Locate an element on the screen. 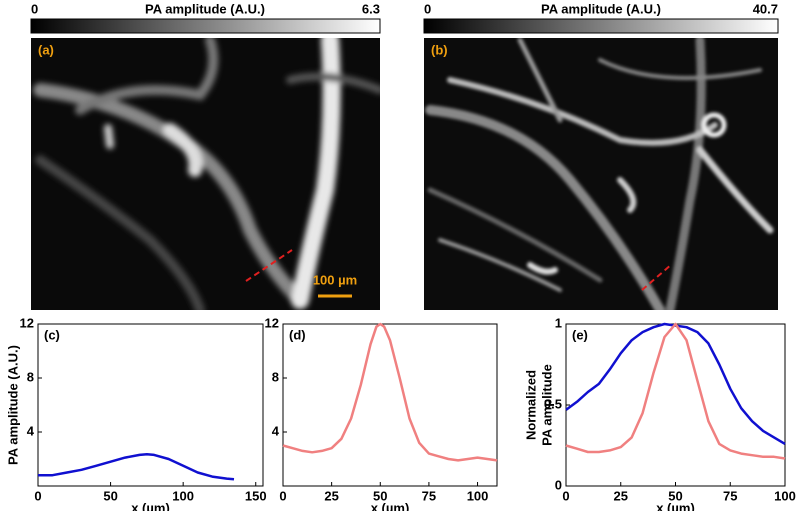 The height and width of the screenshot is (511, 800). panel-label: (b) is located at coordinates (439, 49).